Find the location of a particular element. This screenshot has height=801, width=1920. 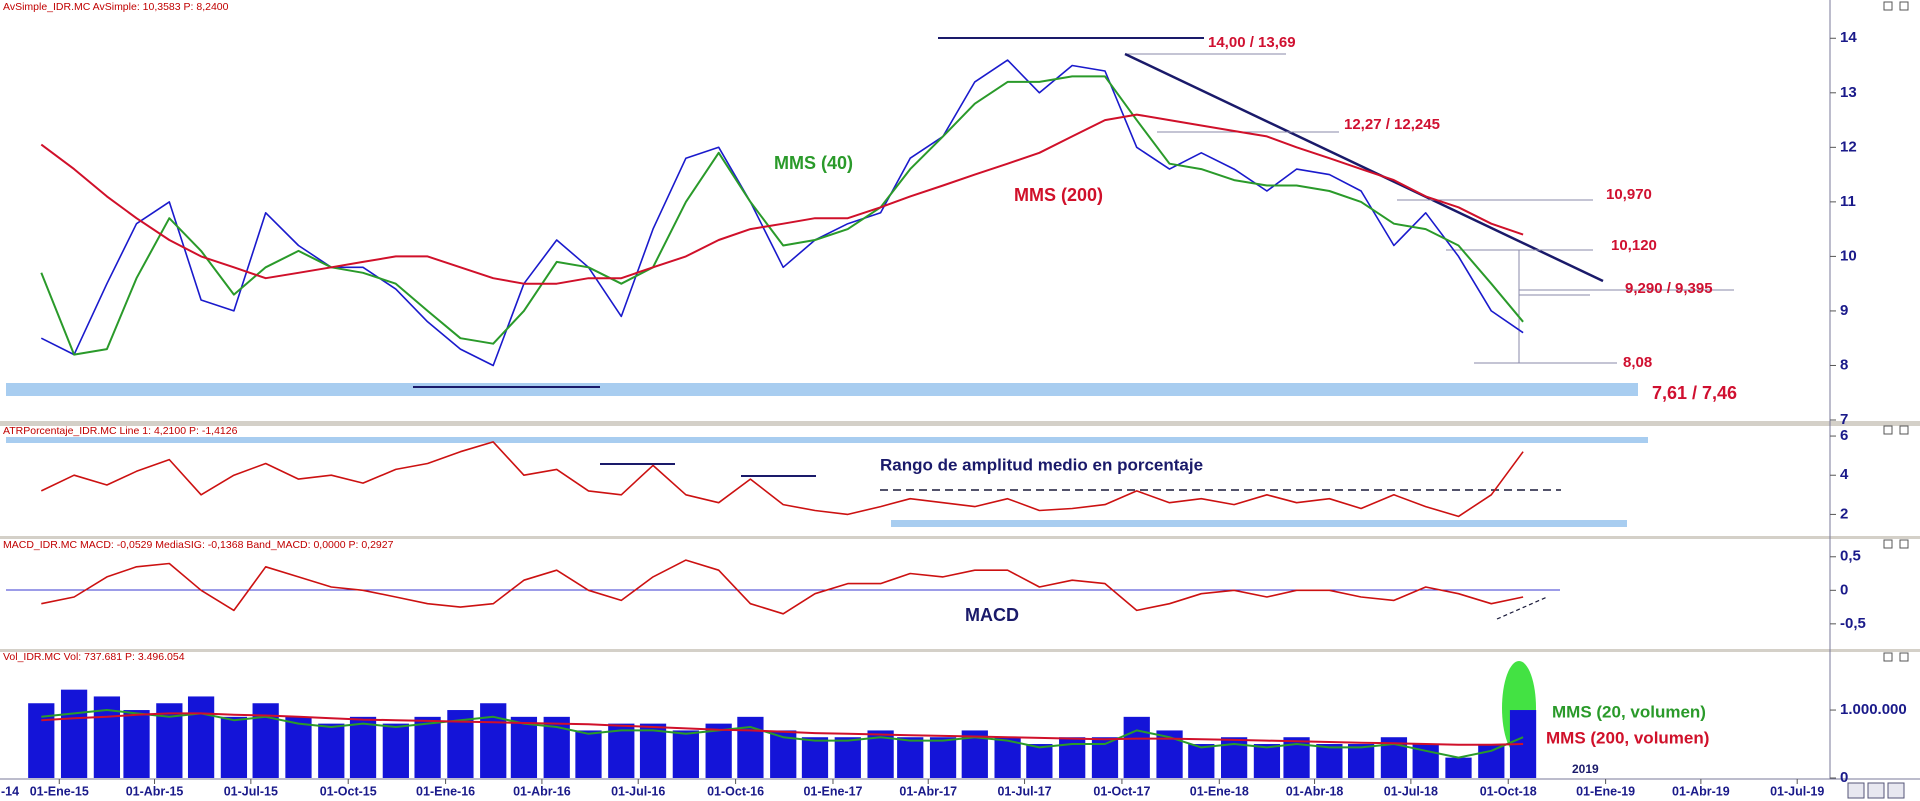

annotation: 14,00 / 13,69 is located at coordinates (1252, 42).